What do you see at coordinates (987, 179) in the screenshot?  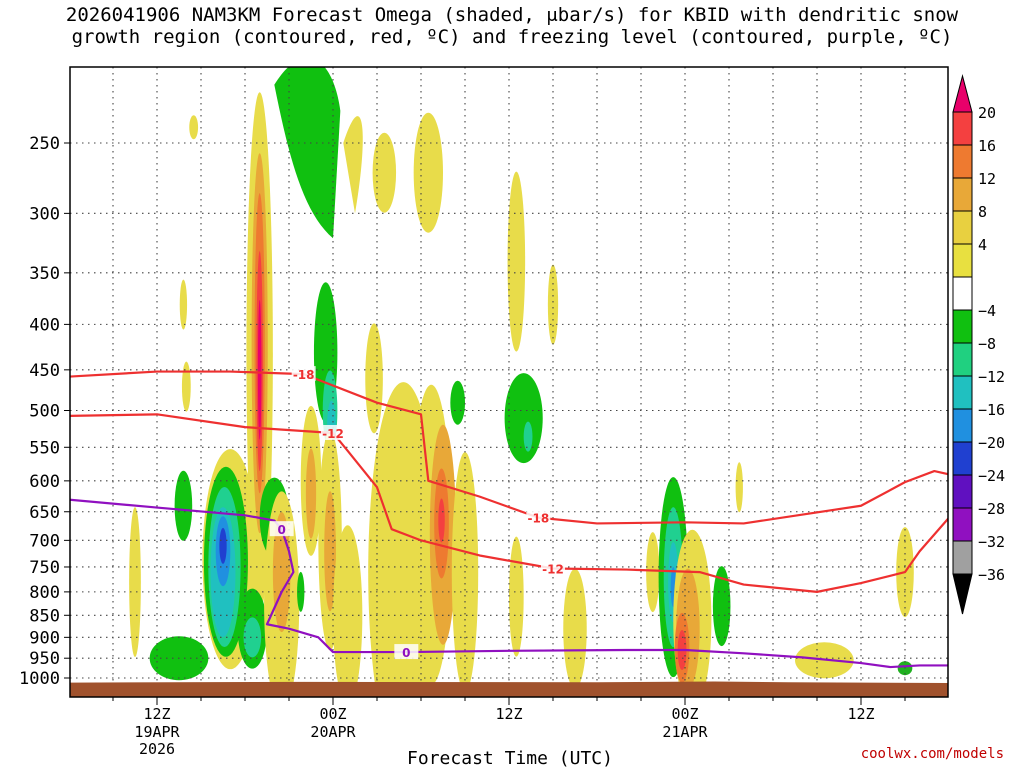 I see `colorbar-label: 12` at bounding box center [987, 179].